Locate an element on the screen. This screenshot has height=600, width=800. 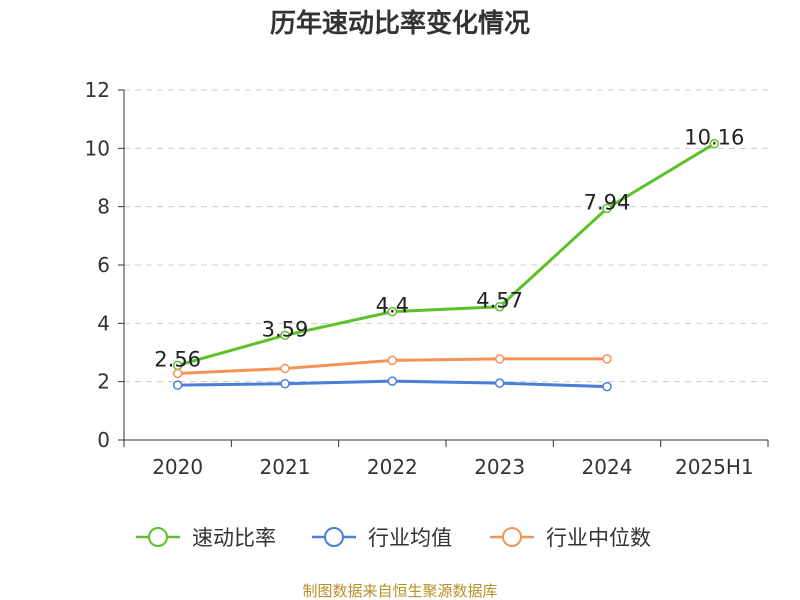
x-tick-label: 2020 is located at coordinates (177, 467).